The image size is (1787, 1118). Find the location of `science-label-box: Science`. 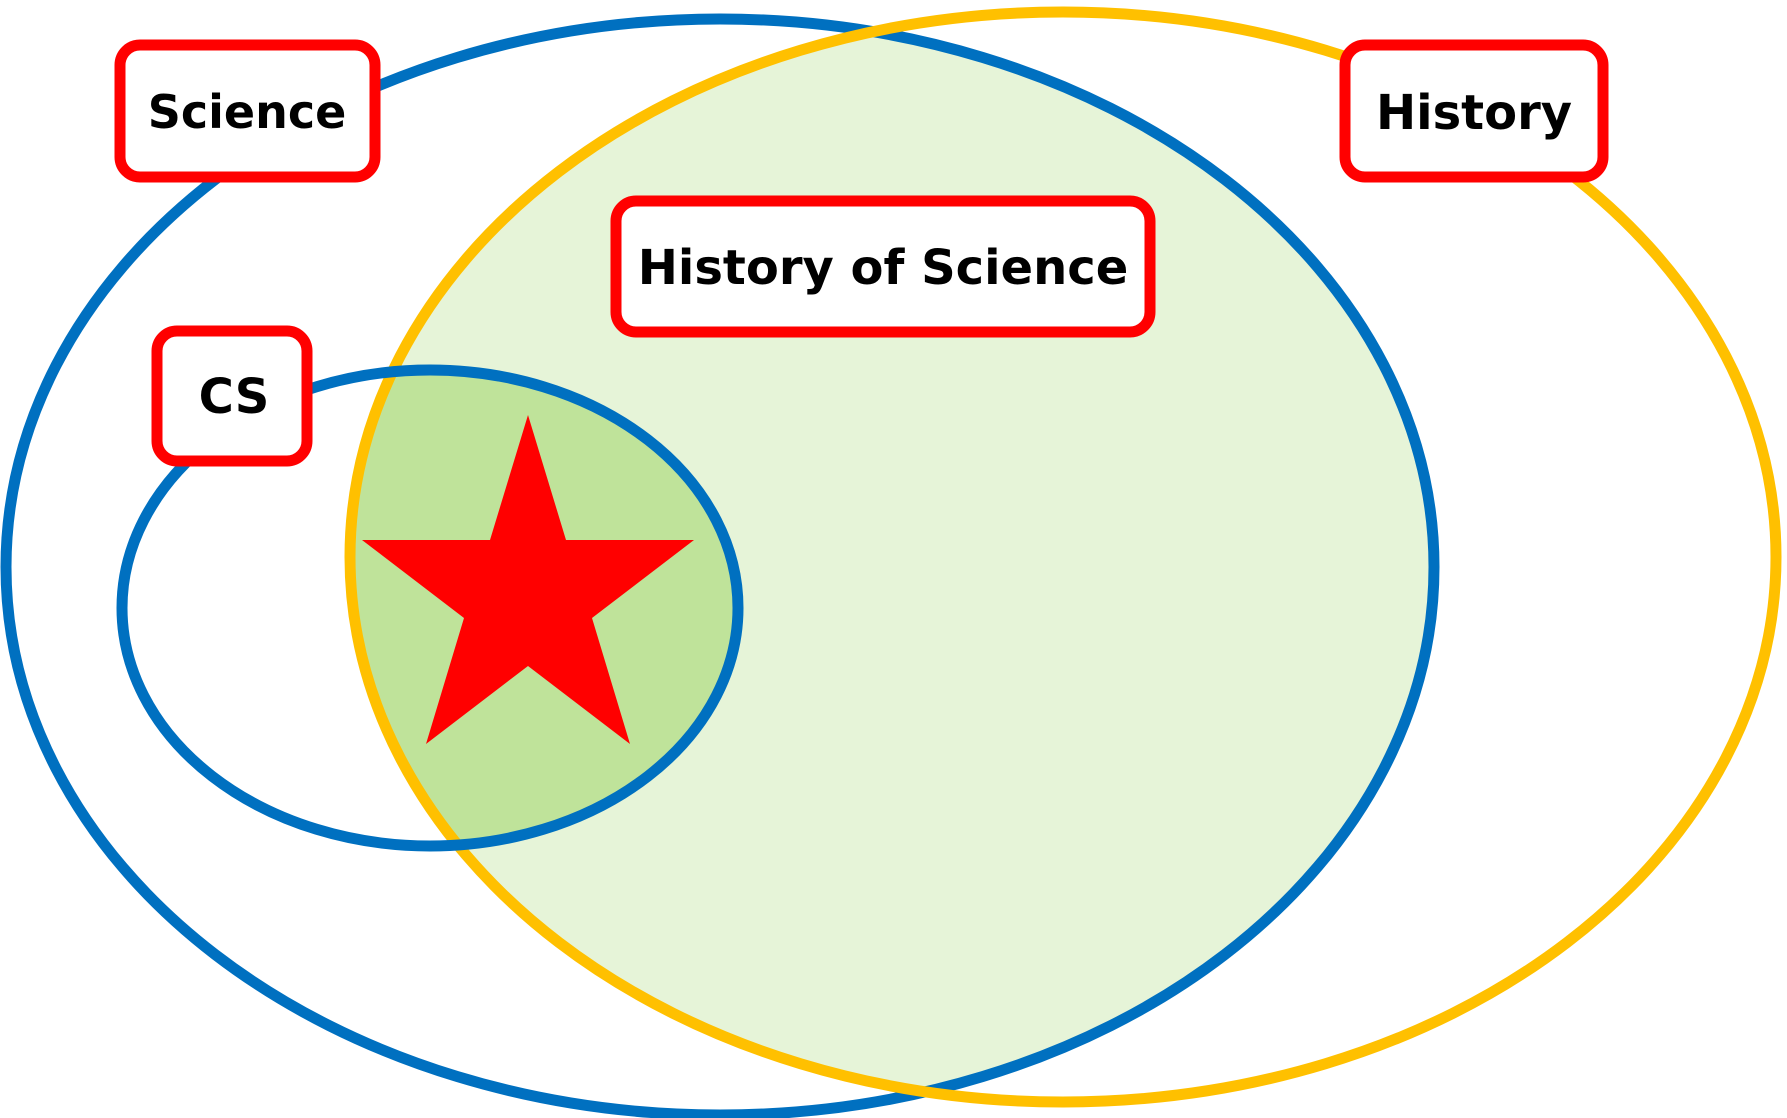

science-label-box: Science is located at coordinates (247, 111).